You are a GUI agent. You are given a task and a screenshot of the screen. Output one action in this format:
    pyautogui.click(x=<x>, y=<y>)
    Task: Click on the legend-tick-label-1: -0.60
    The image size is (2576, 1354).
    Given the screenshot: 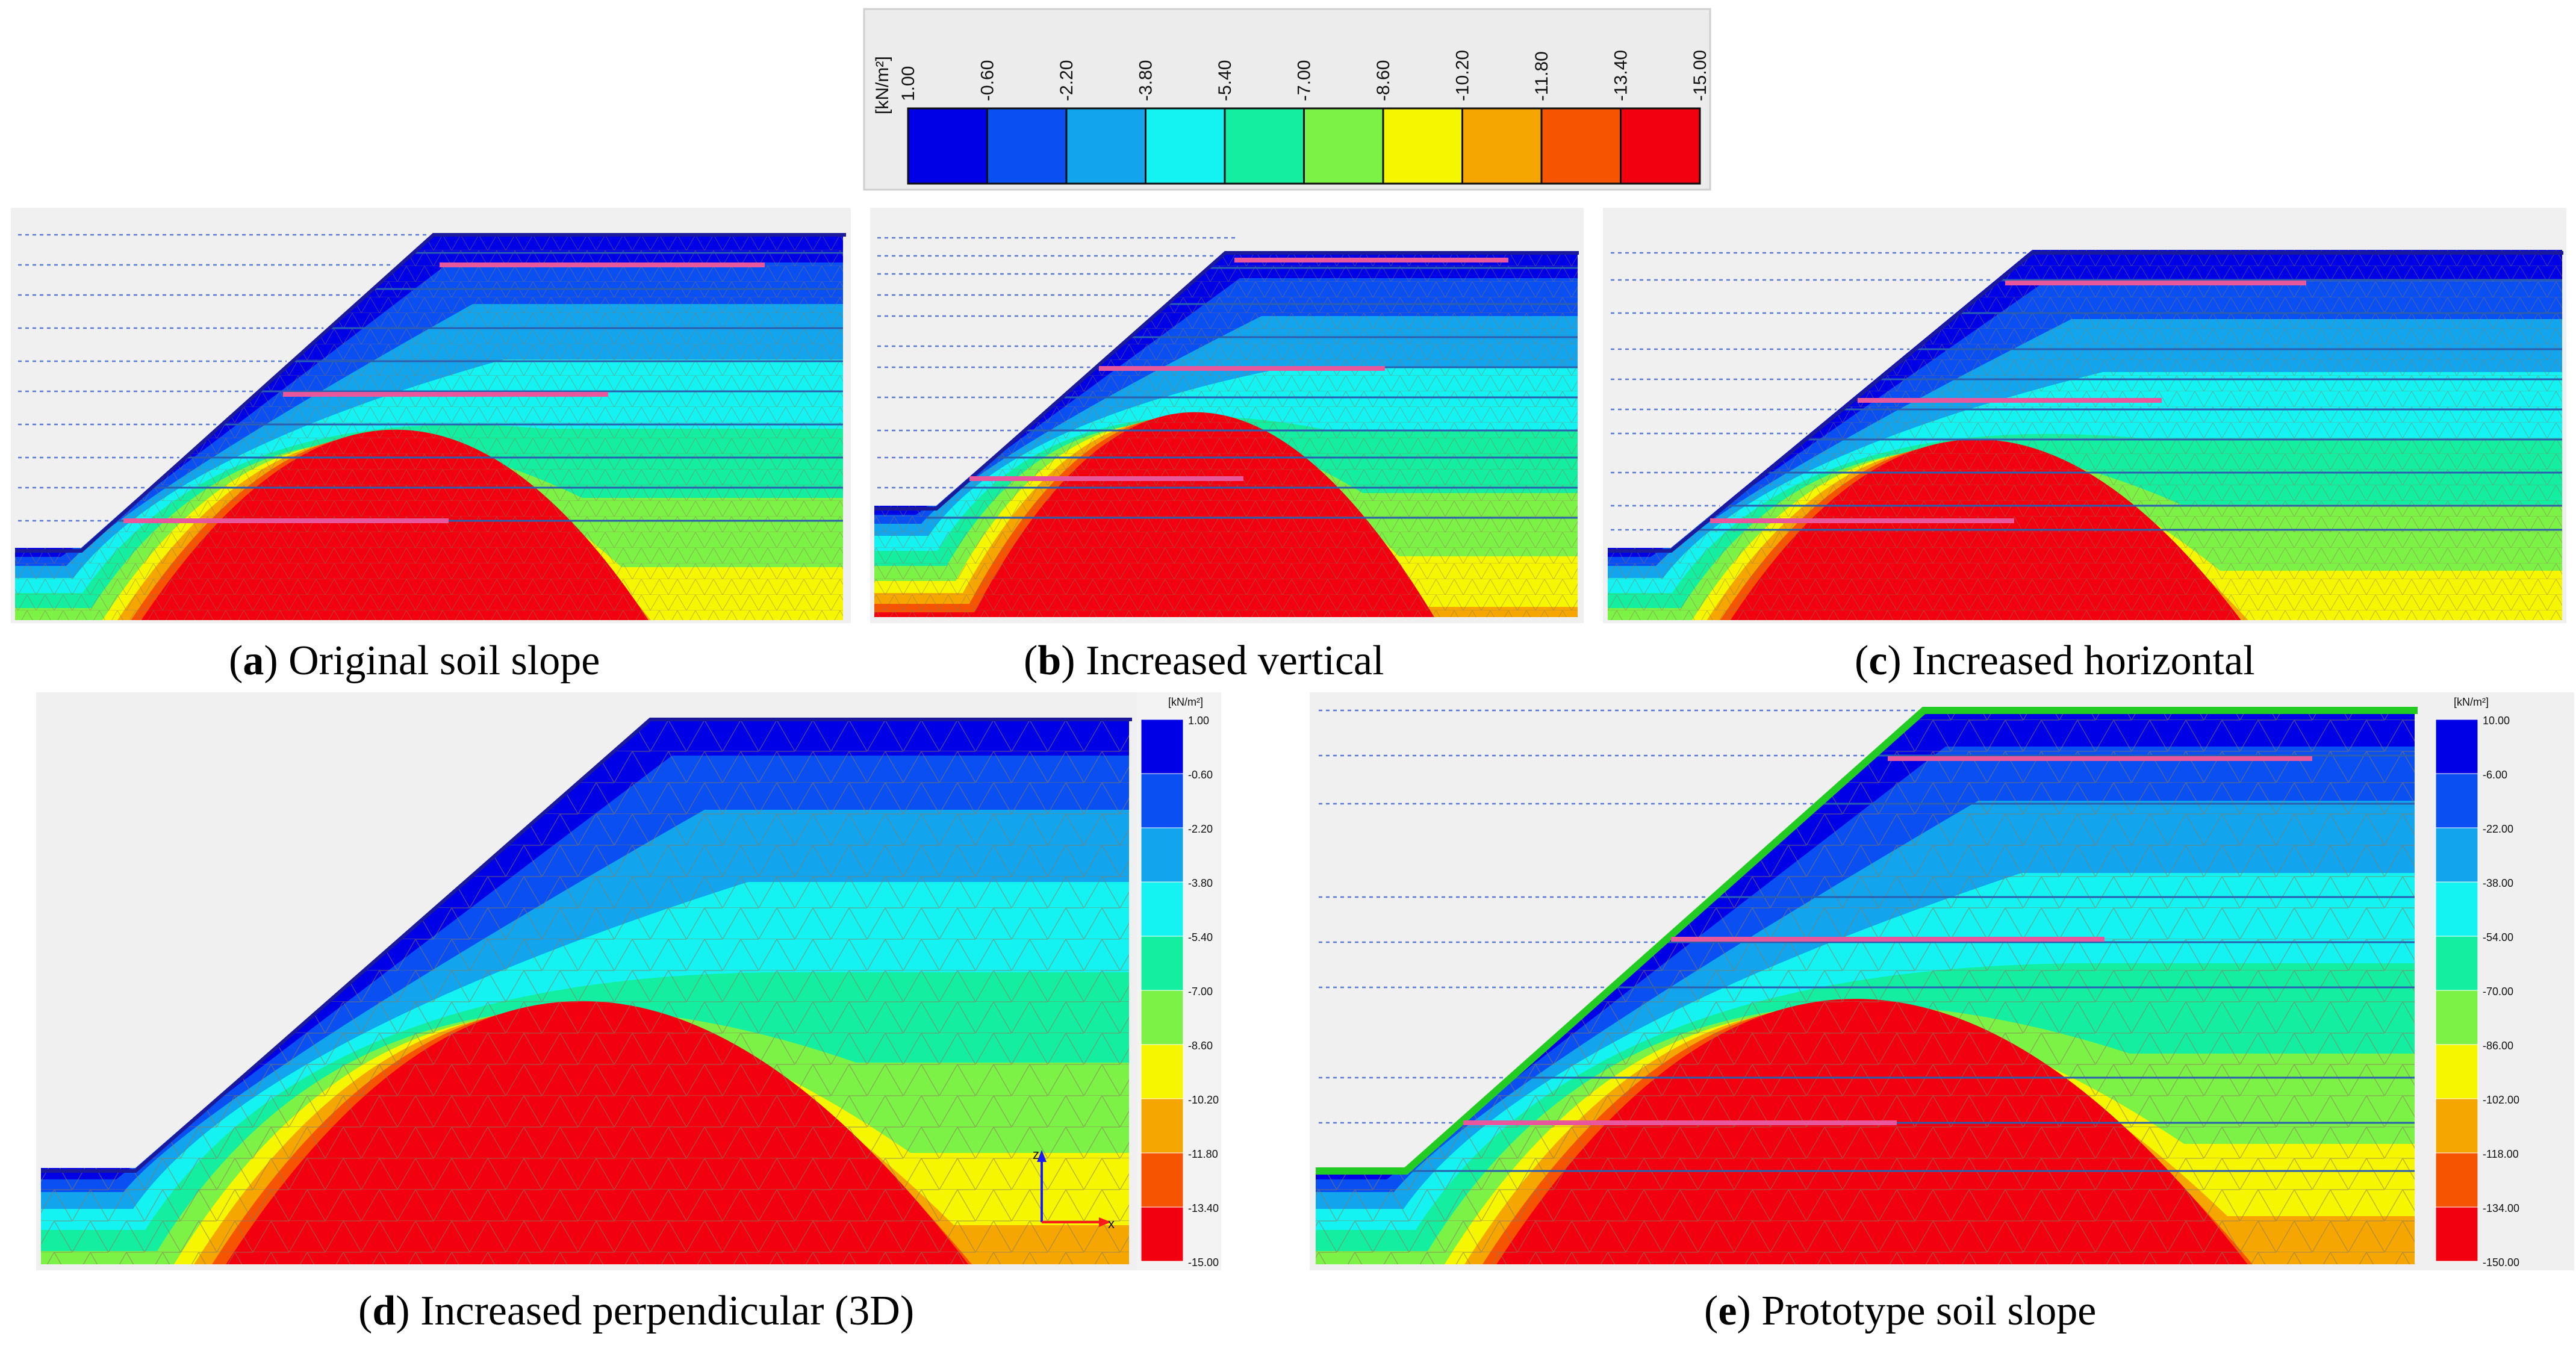 What is the action you would take?
    pyautogui.click(x=988, y=80)
    